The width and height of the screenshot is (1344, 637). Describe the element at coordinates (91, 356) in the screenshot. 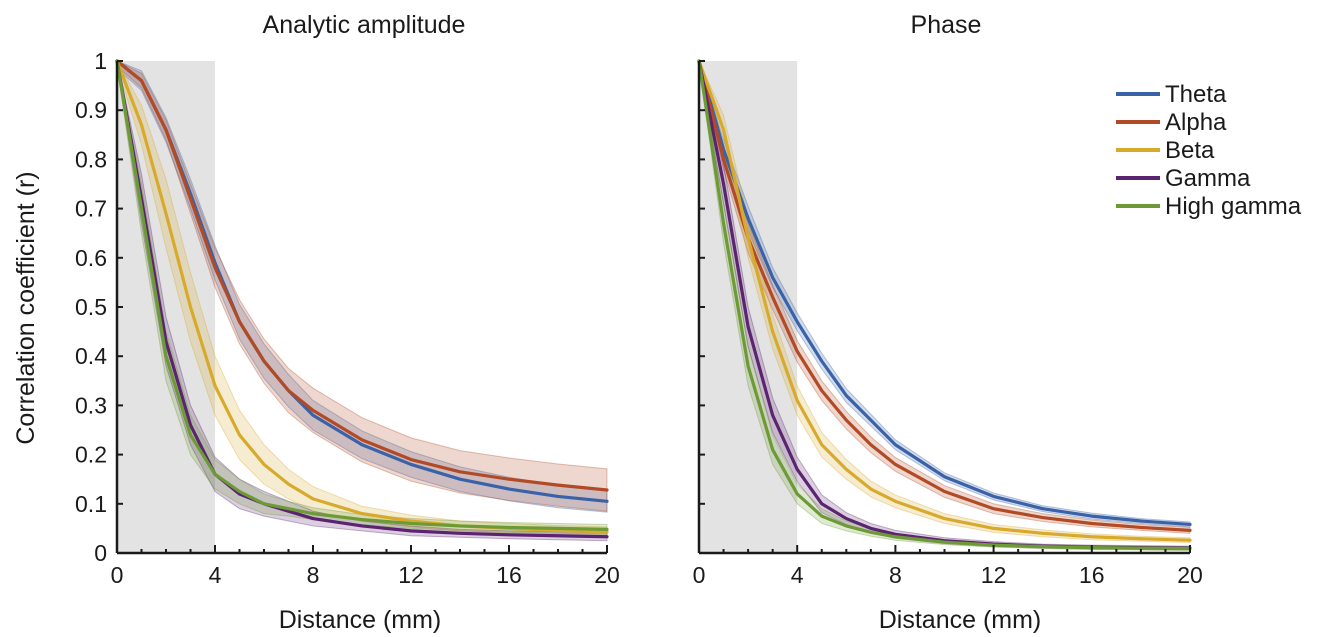

I see `y-tick-label: 0.4` at that location.